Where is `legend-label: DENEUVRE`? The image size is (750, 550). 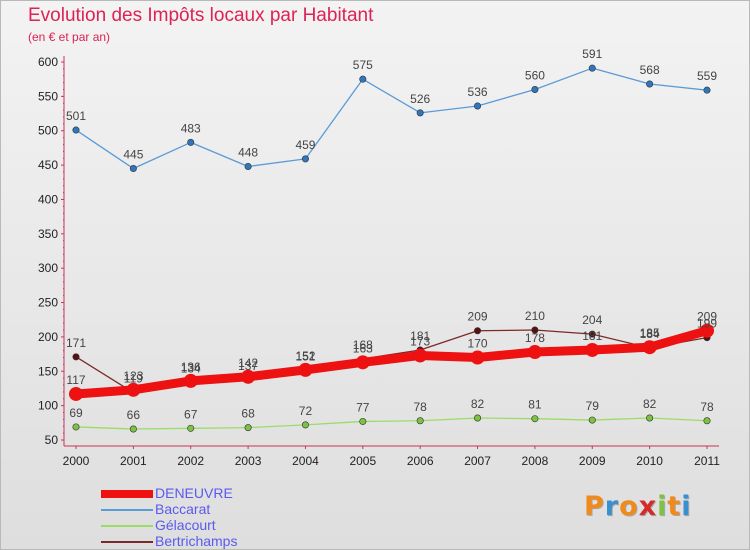
legend-label: DENEUVRE is located at coordinates (194, 493).